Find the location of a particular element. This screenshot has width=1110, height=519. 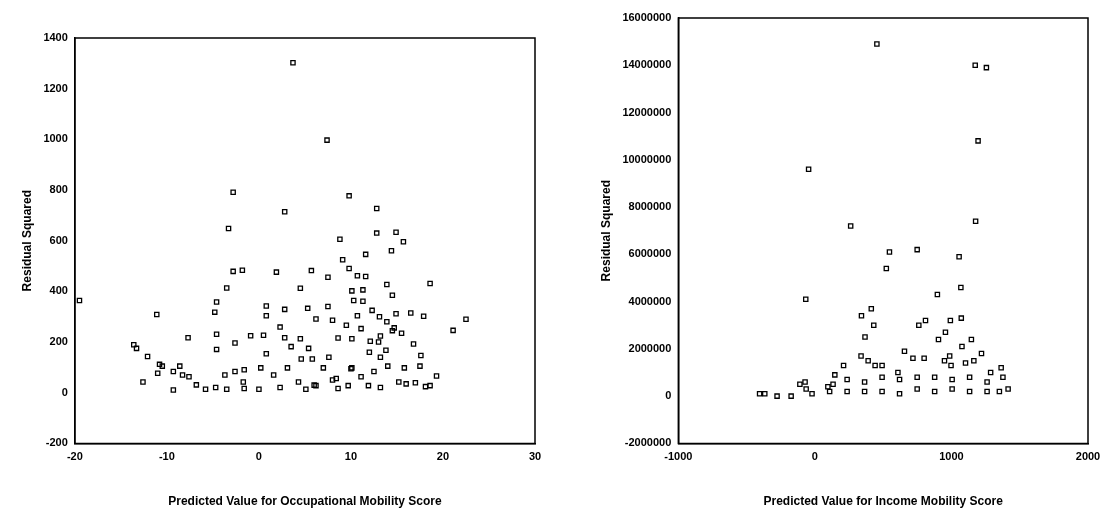

y-tick-label: -2000000 is located at coordinates (648, 442).